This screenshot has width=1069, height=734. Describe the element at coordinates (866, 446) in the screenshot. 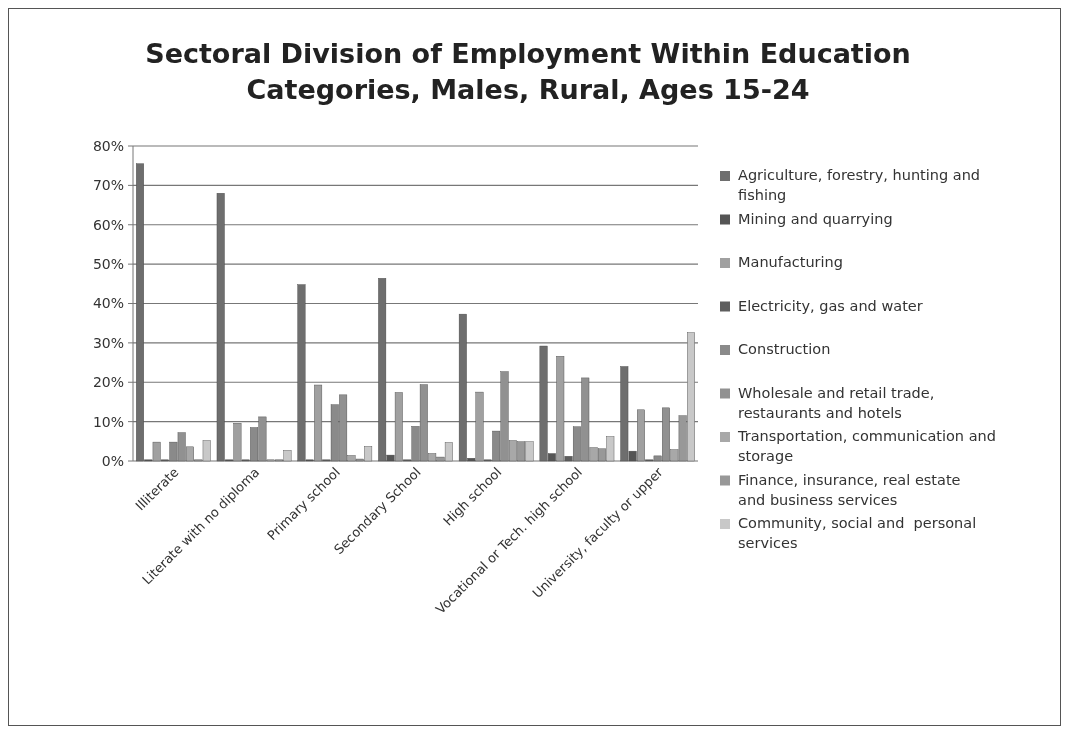

I see `legend-label: Transportation, communication and storage` at that location.